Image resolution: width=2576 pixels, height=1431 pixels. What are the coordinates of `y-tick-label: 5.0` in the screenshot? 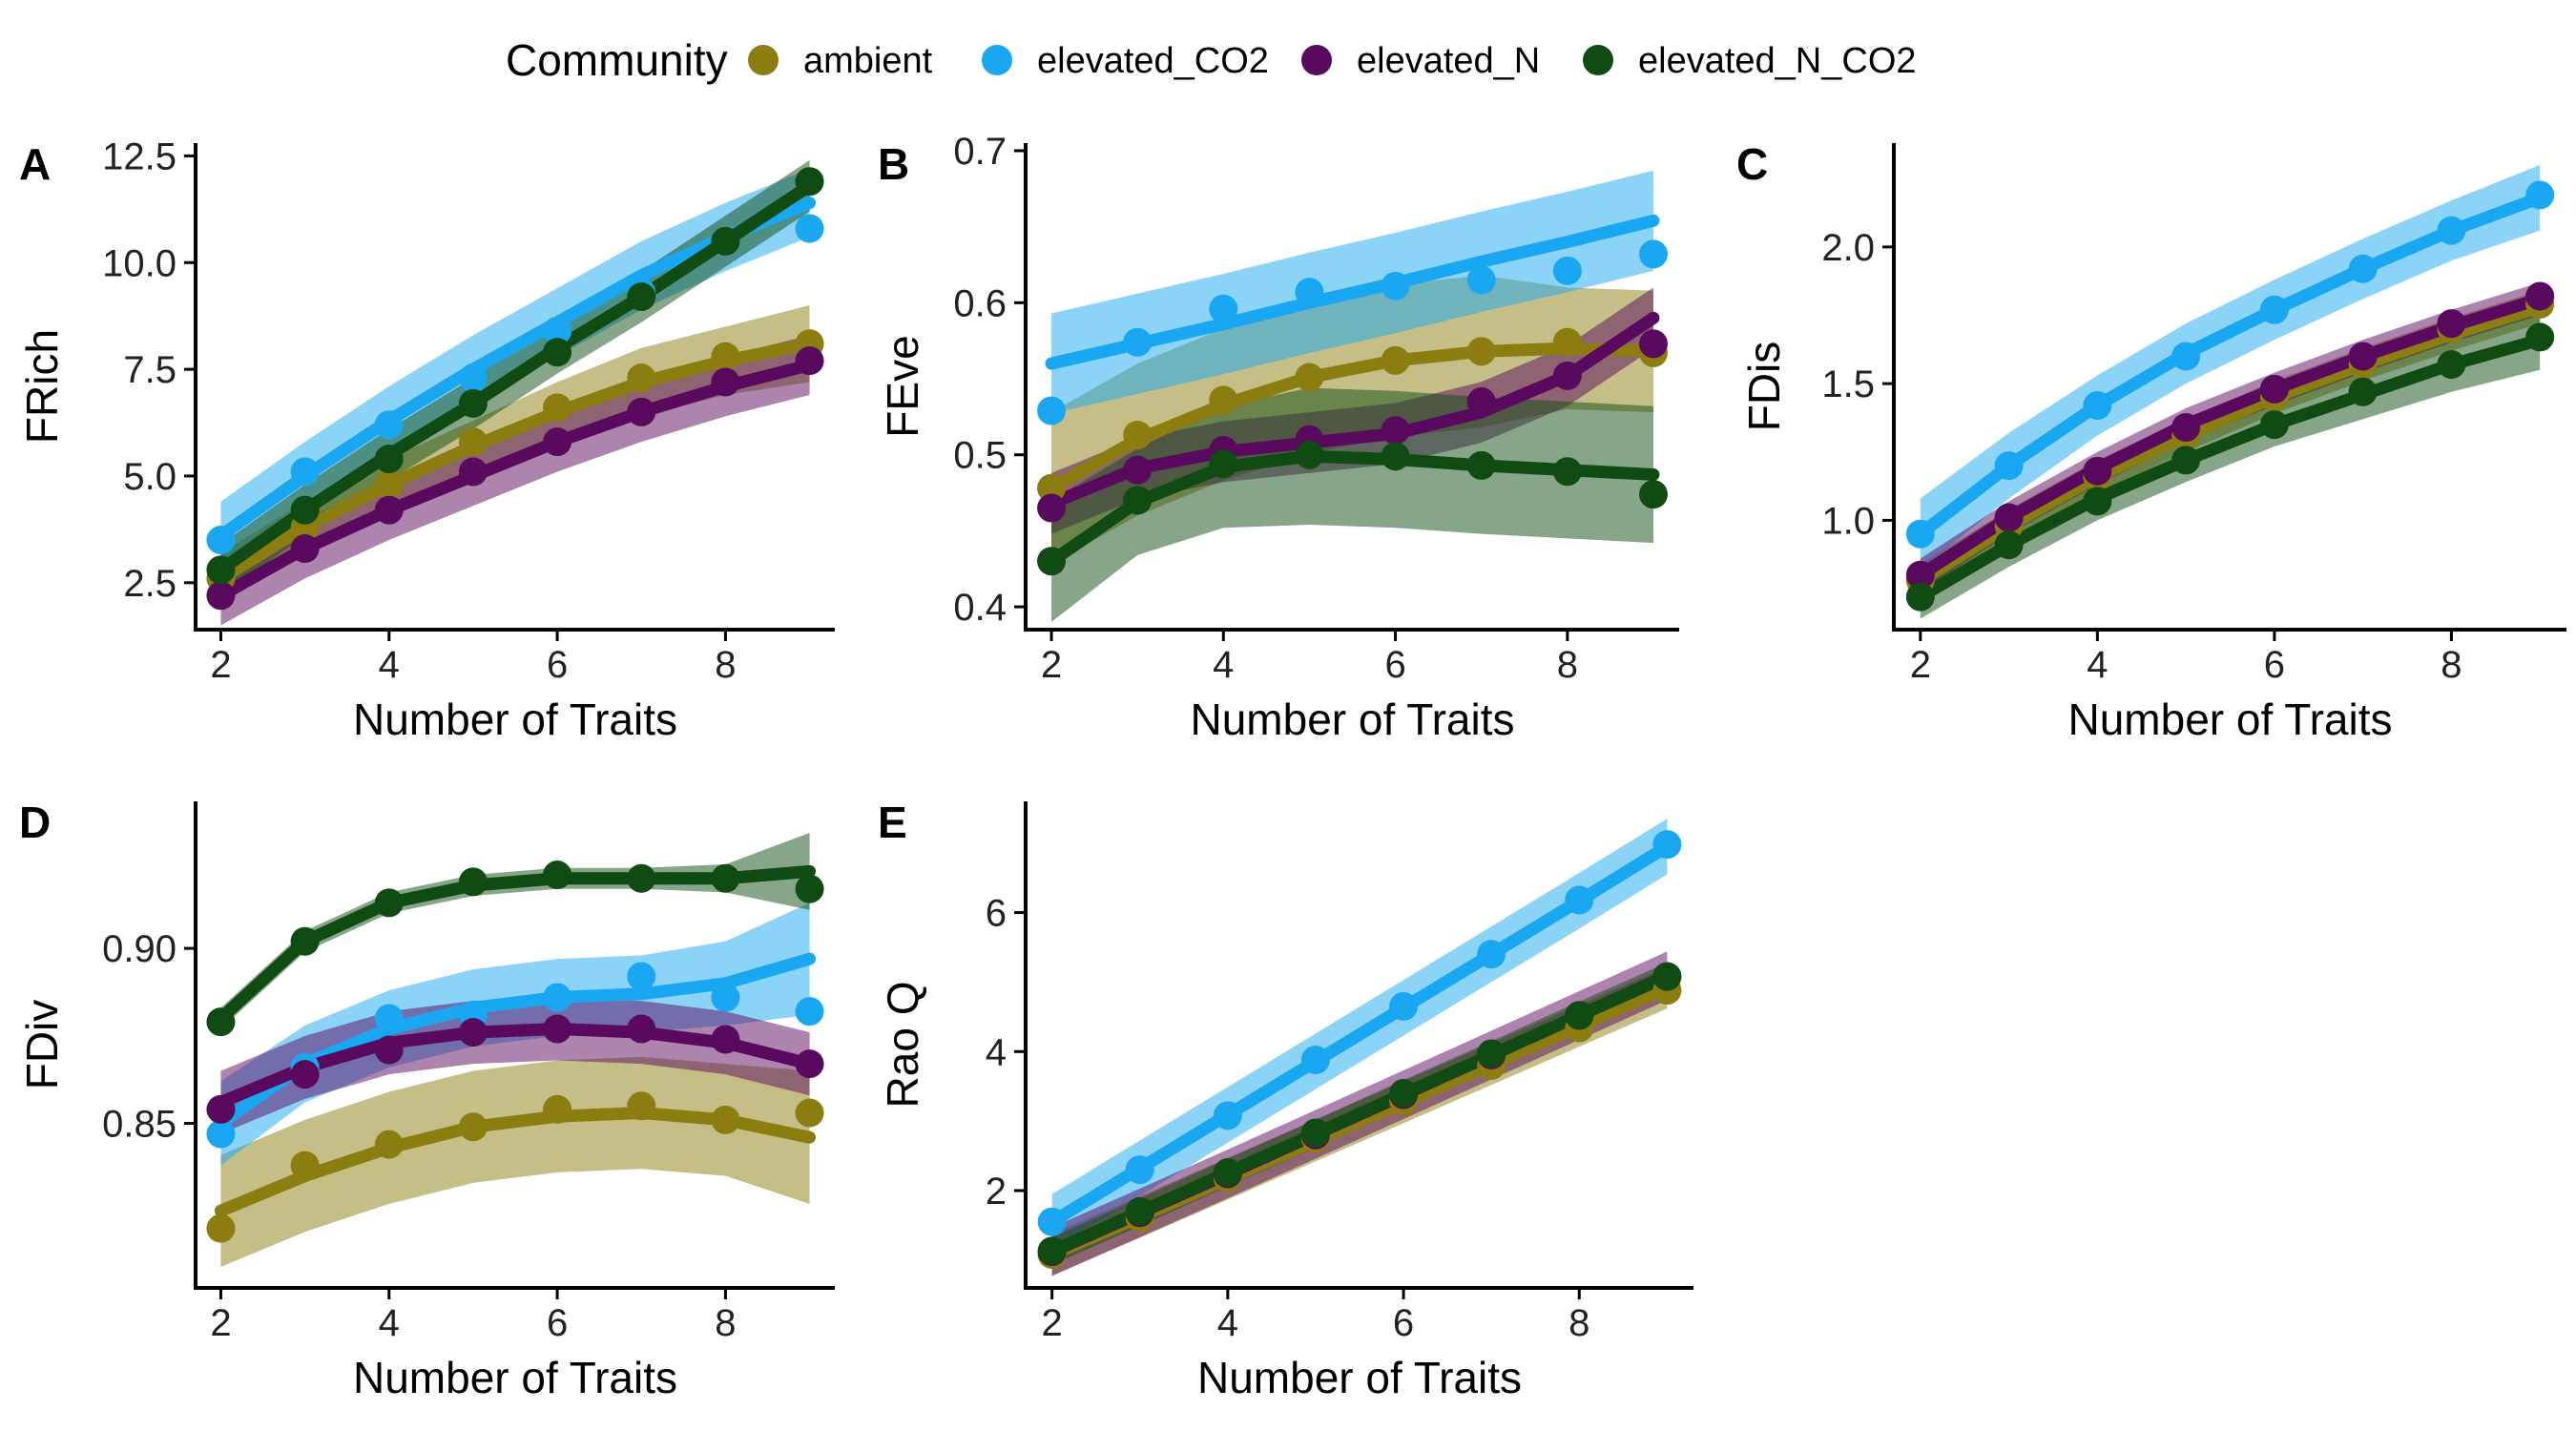 It's located at (150, 477).